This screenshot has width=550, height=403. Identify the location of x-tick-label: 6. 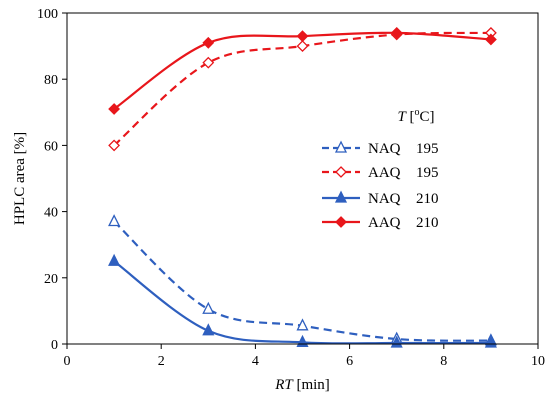
(349, 361).